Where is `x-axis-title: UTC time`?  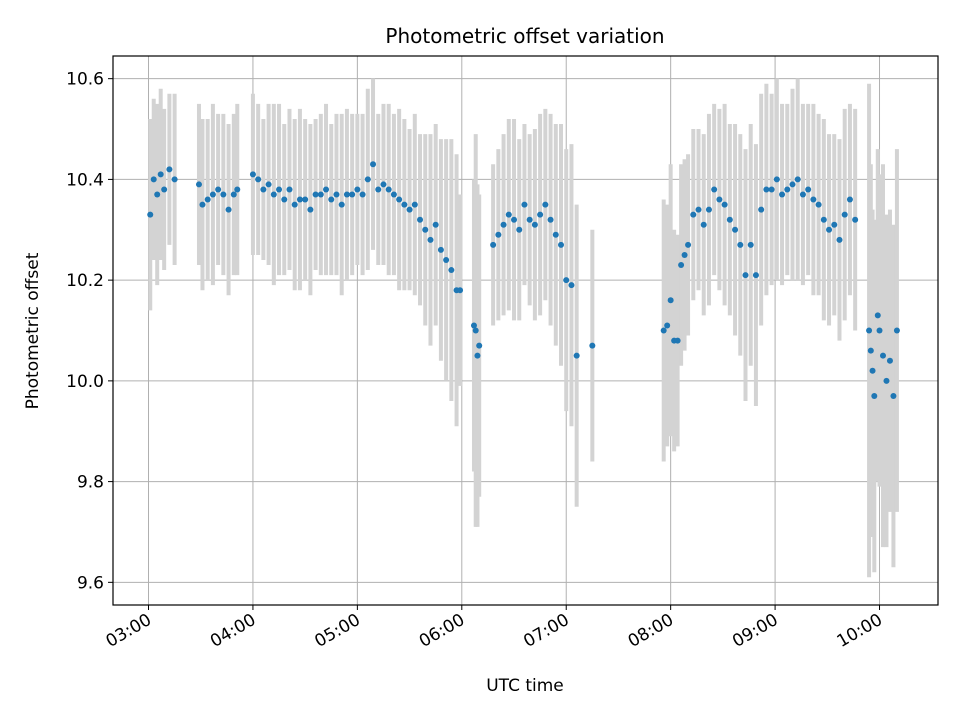 x-axis-title: UTC time is located at coordinates (525, 686).